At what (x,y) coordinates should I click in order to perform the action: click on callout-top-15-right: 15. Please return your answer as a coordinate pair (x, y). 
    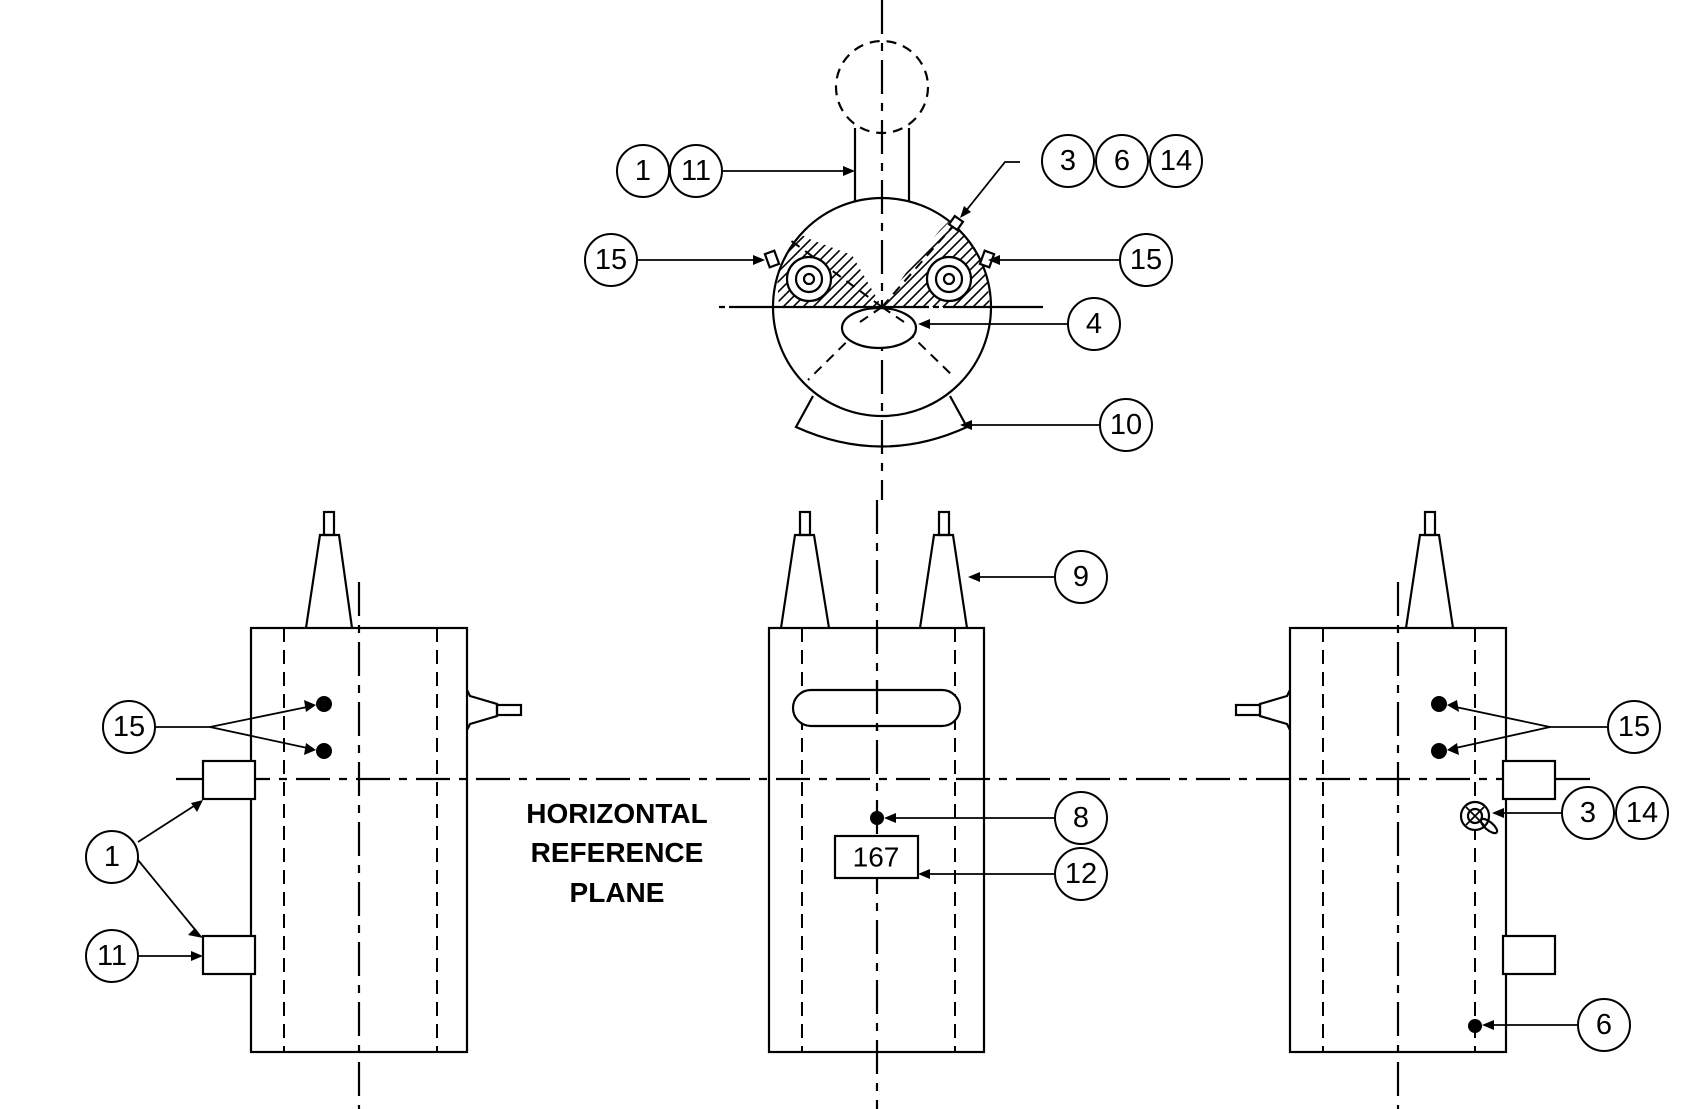
    Looking at the image, I should click on (1146, 260).